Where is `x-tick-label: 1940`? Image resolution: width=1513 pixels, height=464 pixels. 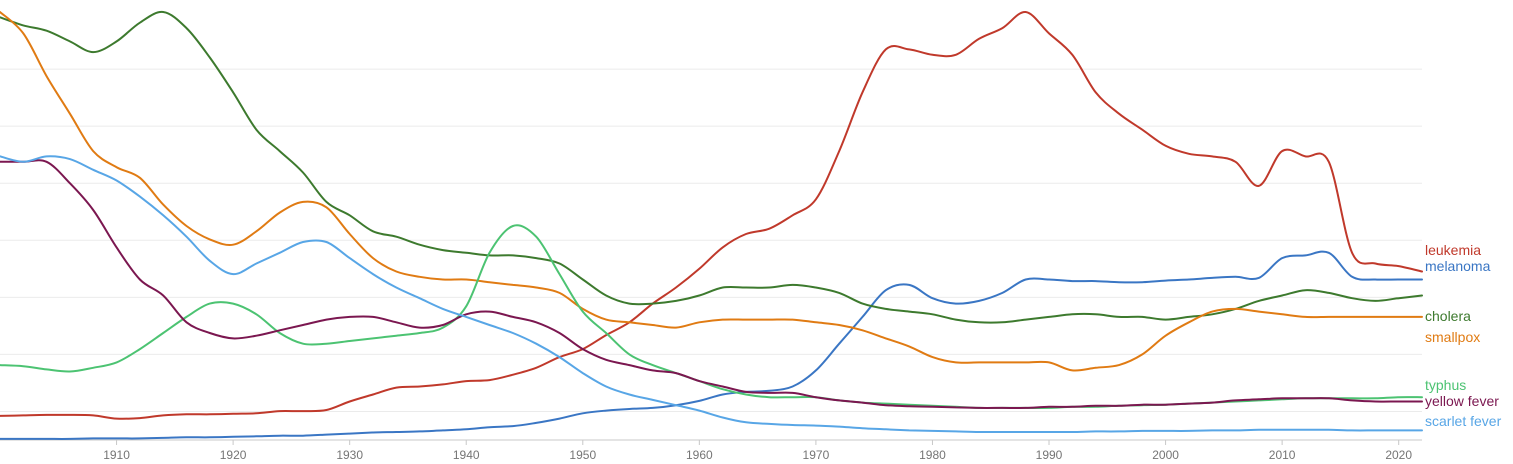 x-tick-label: 1940 is located at coordinates (466, 455).